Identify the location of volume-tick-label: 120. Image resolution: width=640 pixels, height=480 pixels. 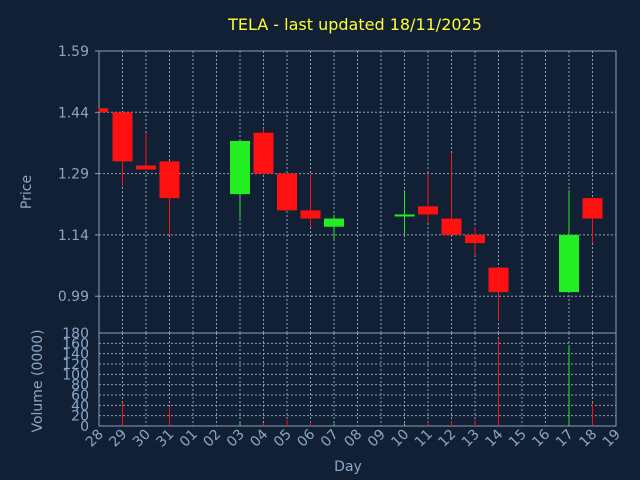
(75, 365).